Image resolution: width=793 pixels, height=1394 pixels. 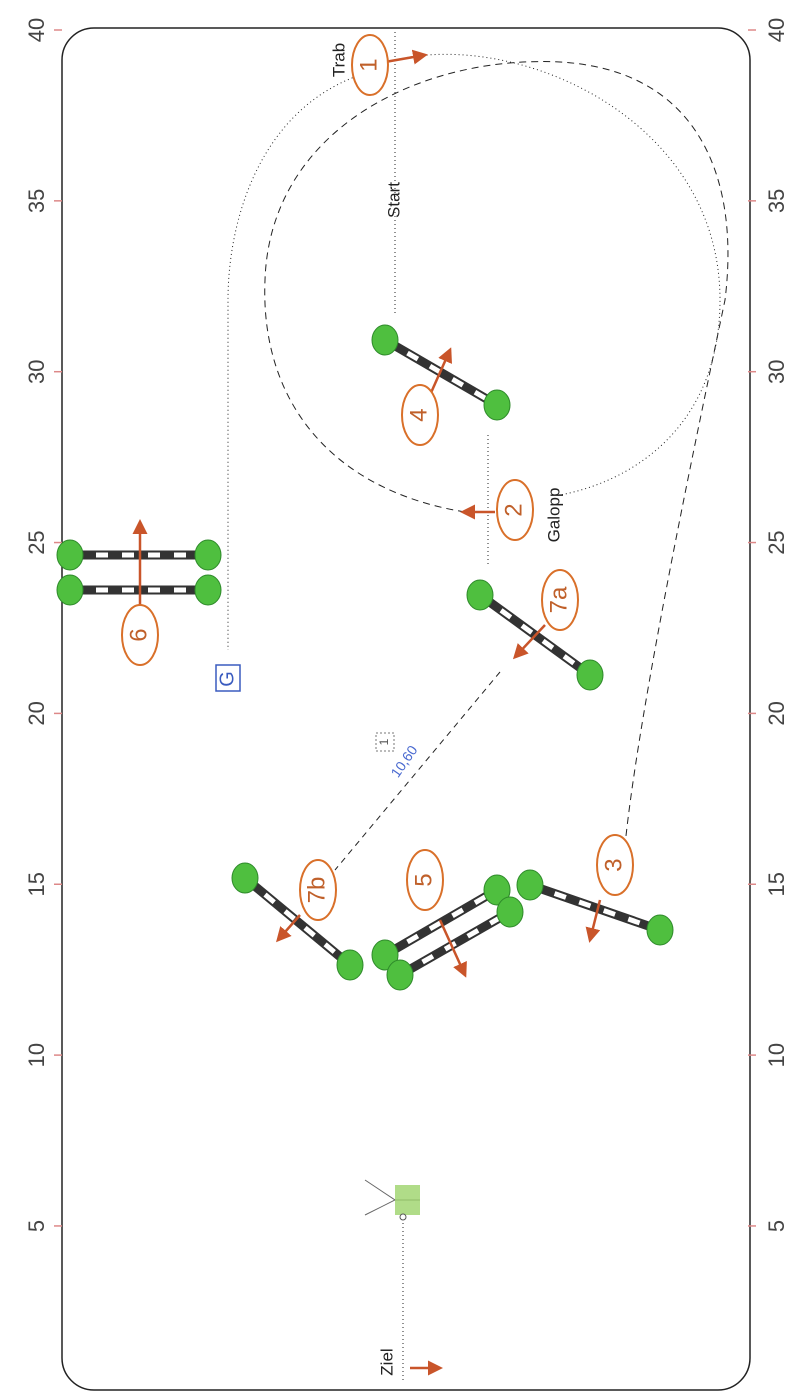 I want to click on g-box, so click(x=228, y=678).